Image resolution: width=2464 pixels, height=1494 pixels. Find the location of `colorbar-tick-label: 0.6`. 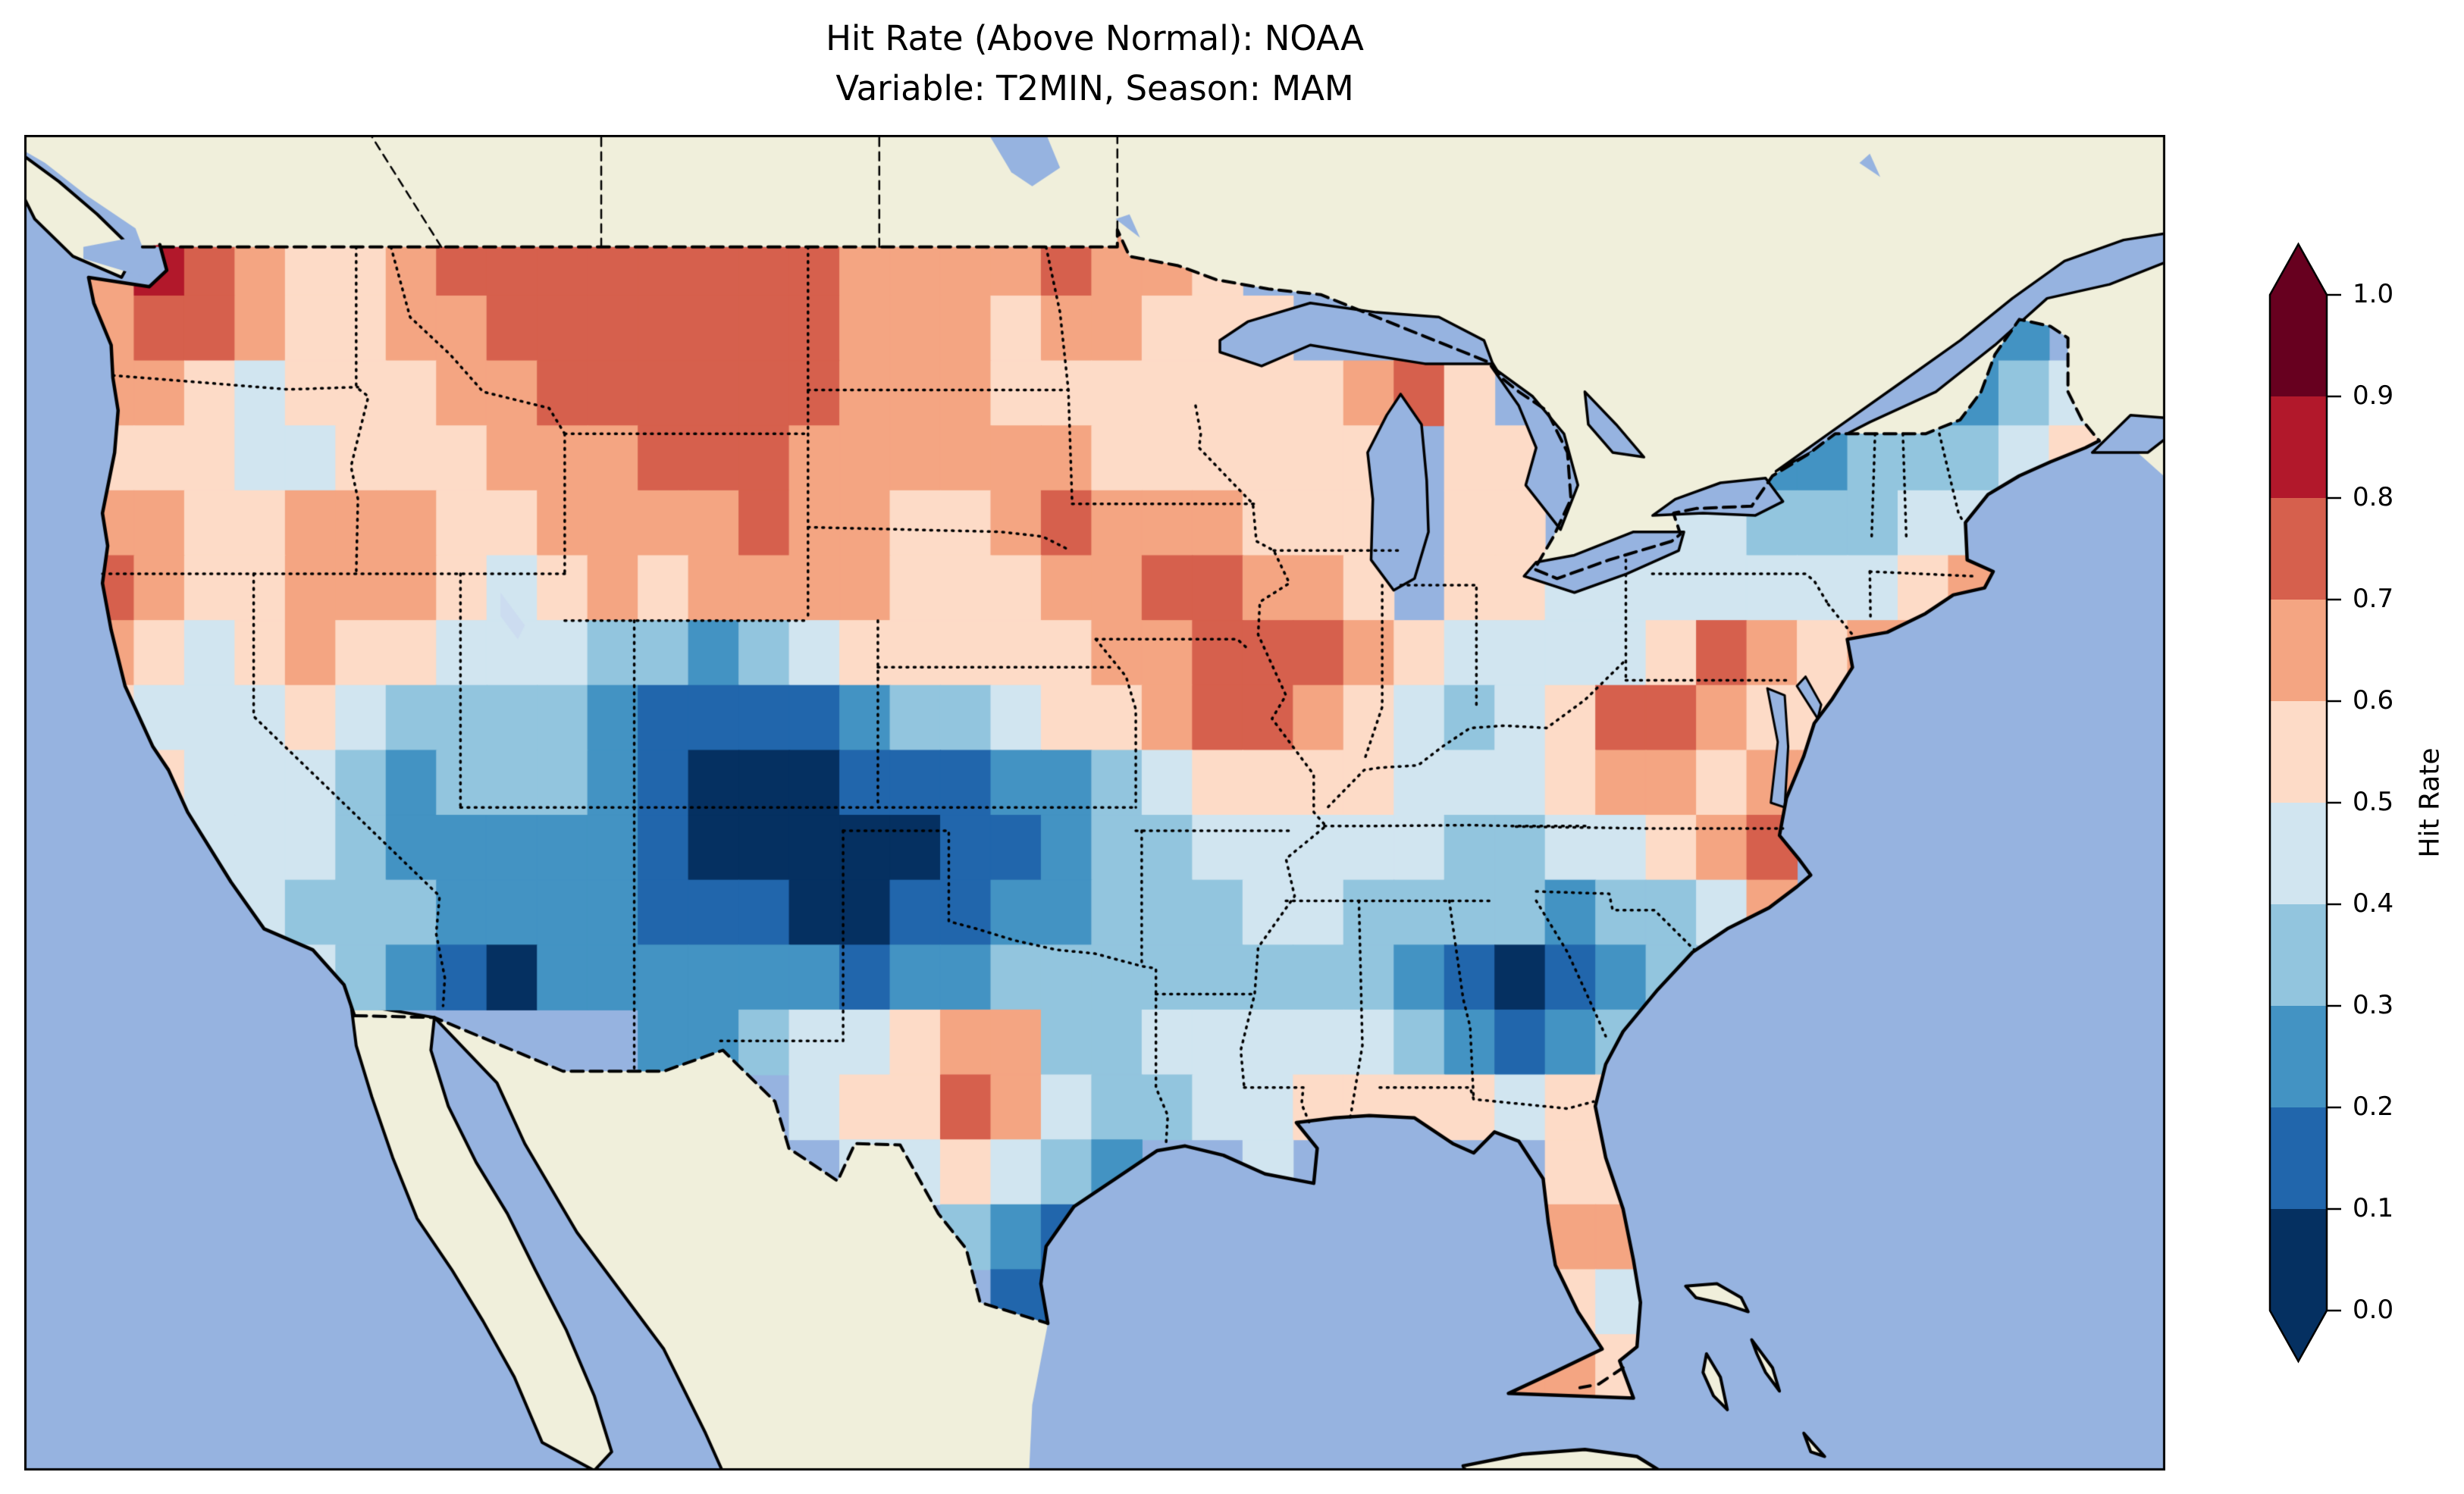

colorbar-tick-label: 0.6 is located at coordinates (2374, 700).